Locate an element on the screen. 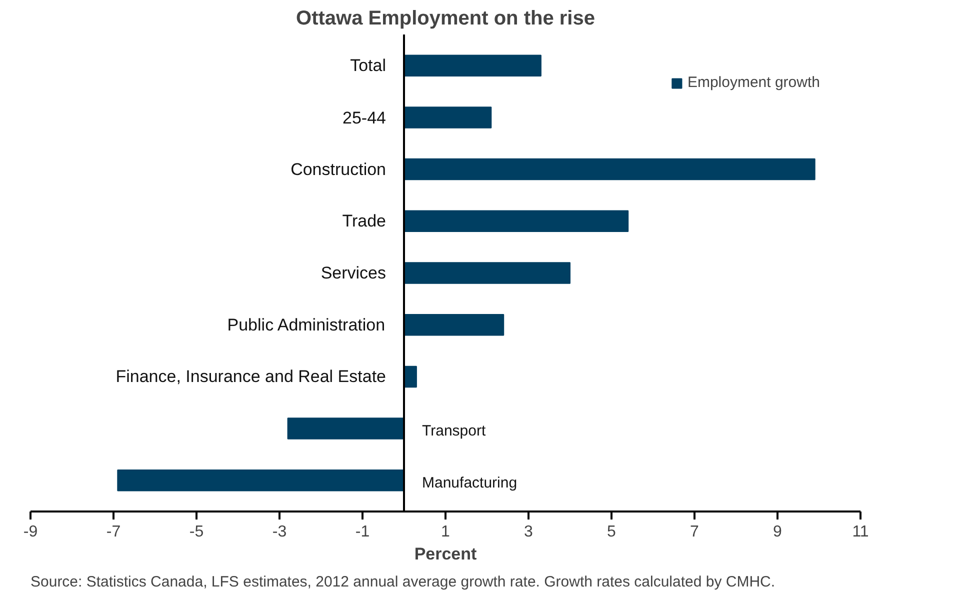 The height and width of the screenshot is (601, 957). x-tick-label: 1 is located at coordinates (445, 532).